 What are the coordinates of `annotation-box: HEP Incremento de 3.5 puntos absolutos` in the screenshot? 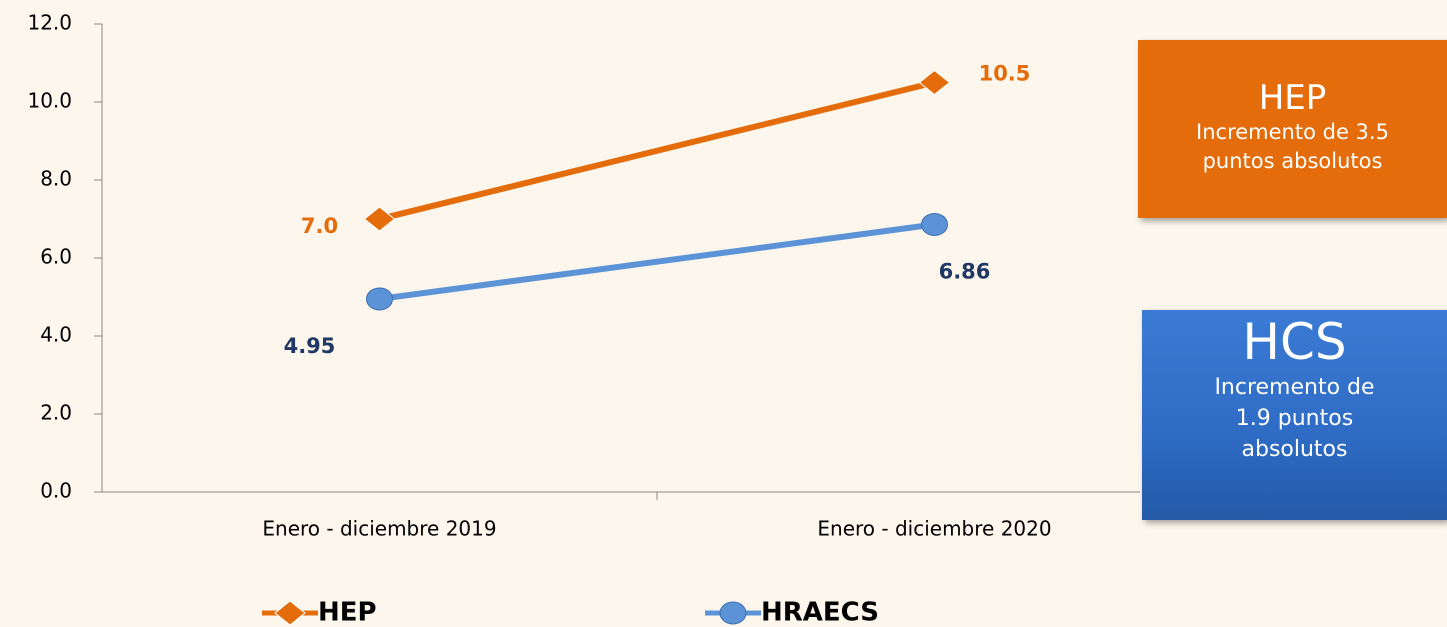 It's located at (1292, 129).